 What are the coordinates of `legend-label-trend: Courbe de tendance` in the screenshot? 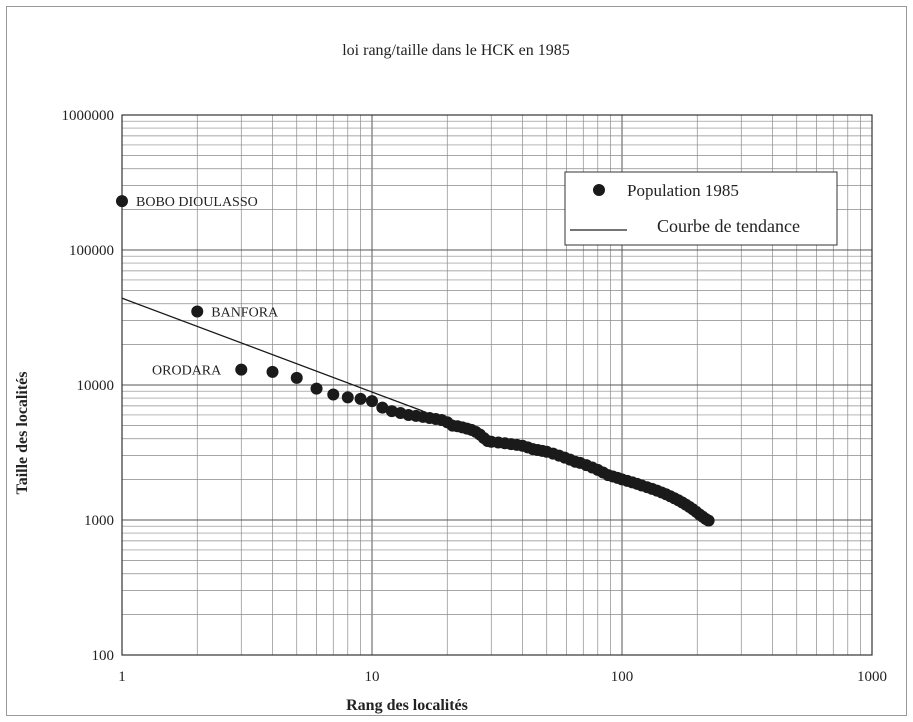 It's located at (728, 226).